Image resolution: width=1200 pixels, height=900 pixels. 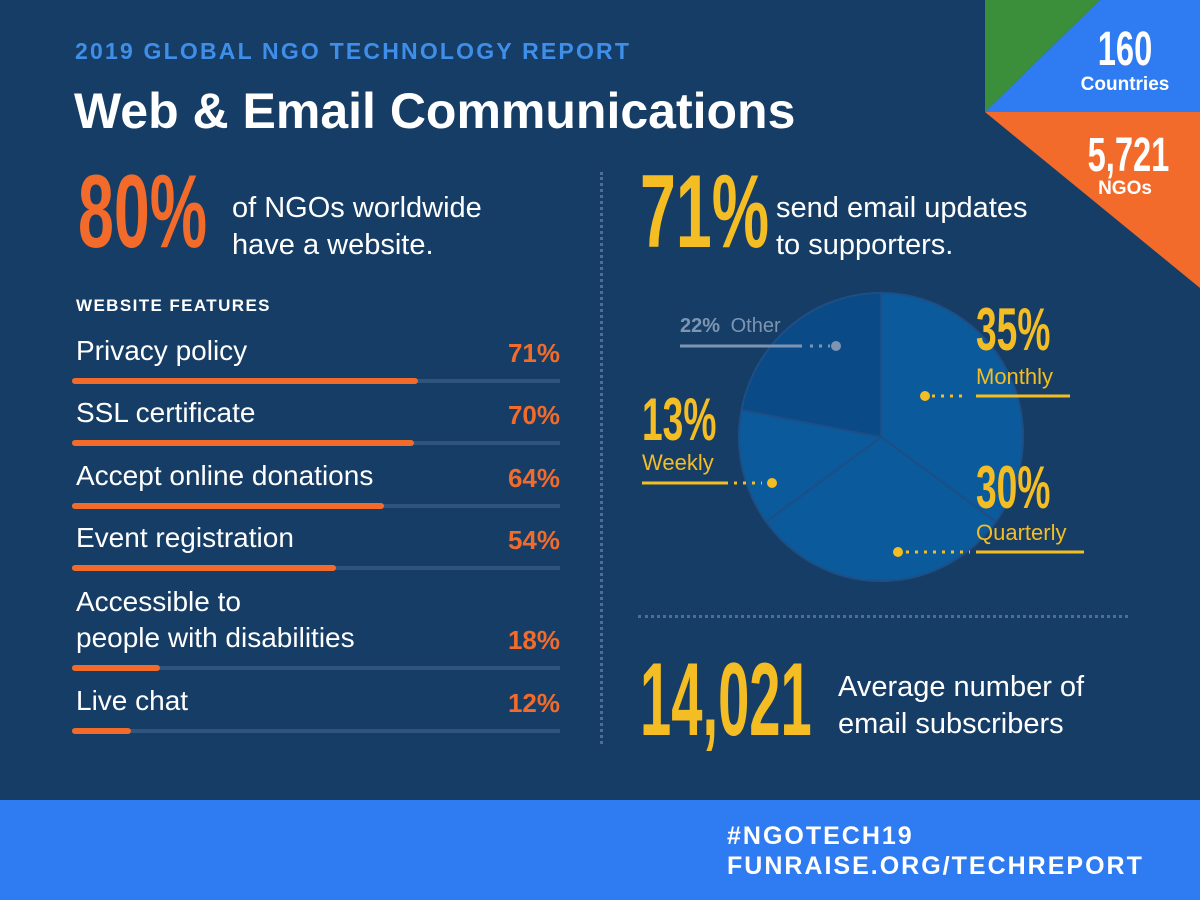 I want to click on feature-label-line2: people with disabilities, so click(x=215, y=637).